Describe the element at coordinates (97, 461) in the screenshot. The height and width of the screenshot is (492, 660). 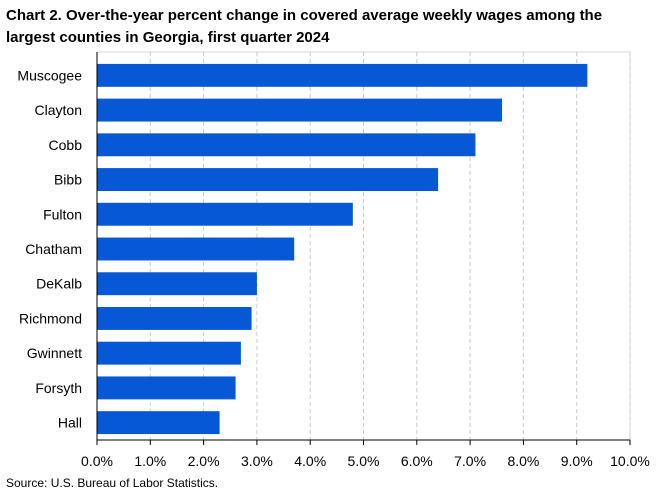
I see `x-tick-label: 0.0%` at that location.